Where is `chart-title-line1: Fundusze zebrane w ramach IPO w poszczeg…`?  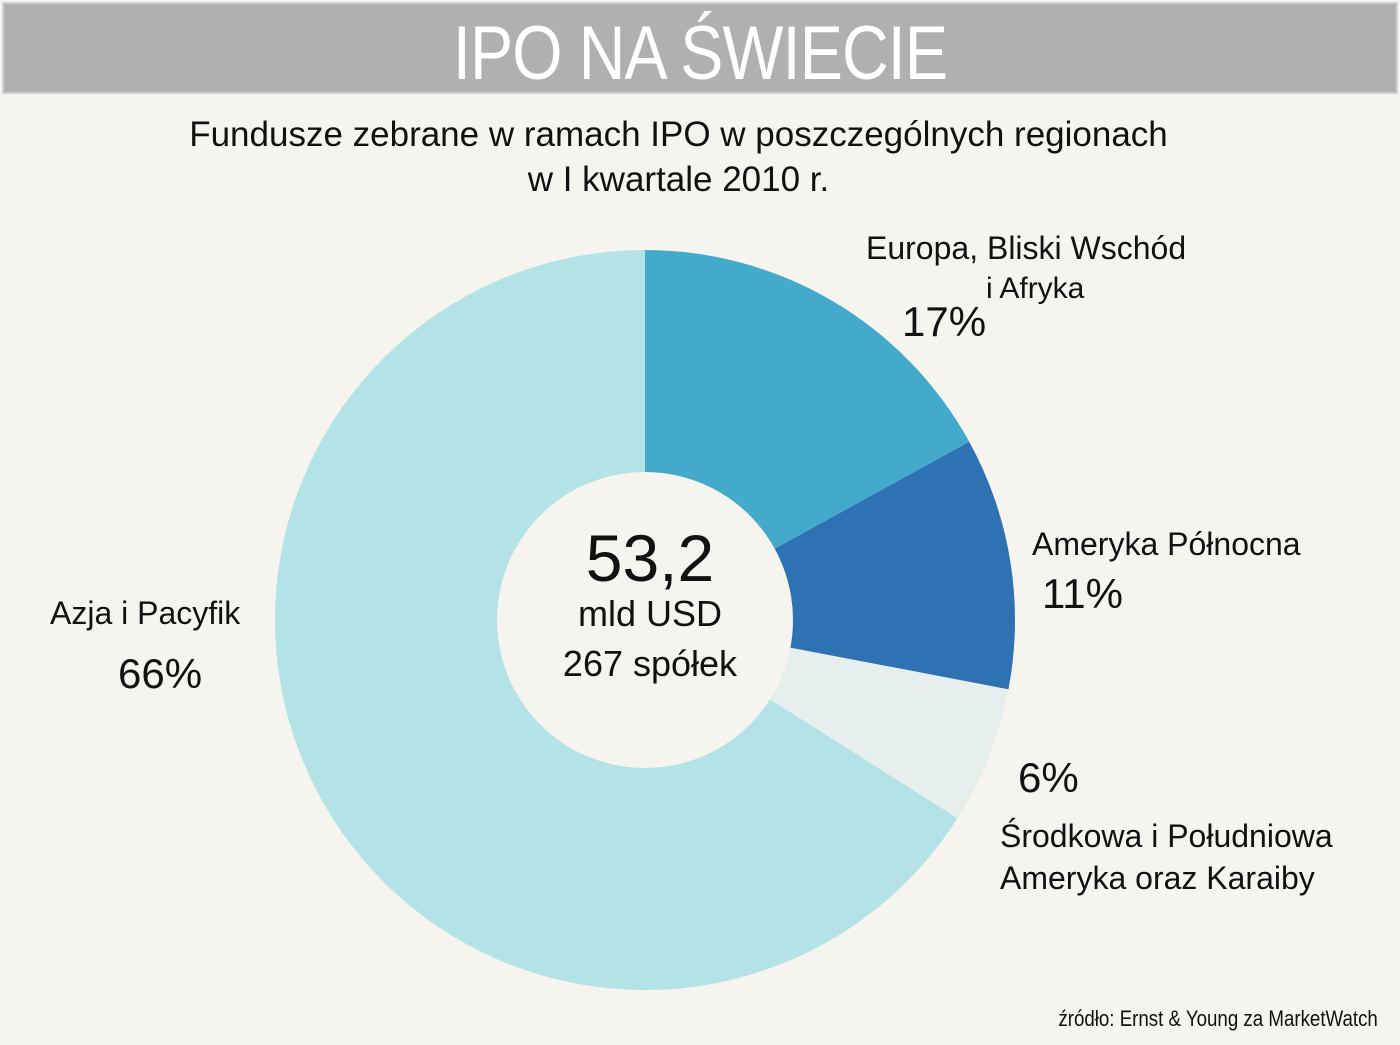 chart-title-line1: Fundusze zebrane w ramach IPO w poszczeg… is located at coordinates (678, 134).